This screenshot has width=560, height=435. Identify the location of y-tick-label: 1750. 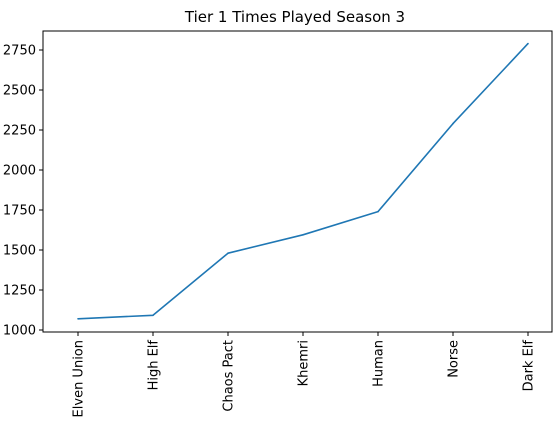
(19, 211).